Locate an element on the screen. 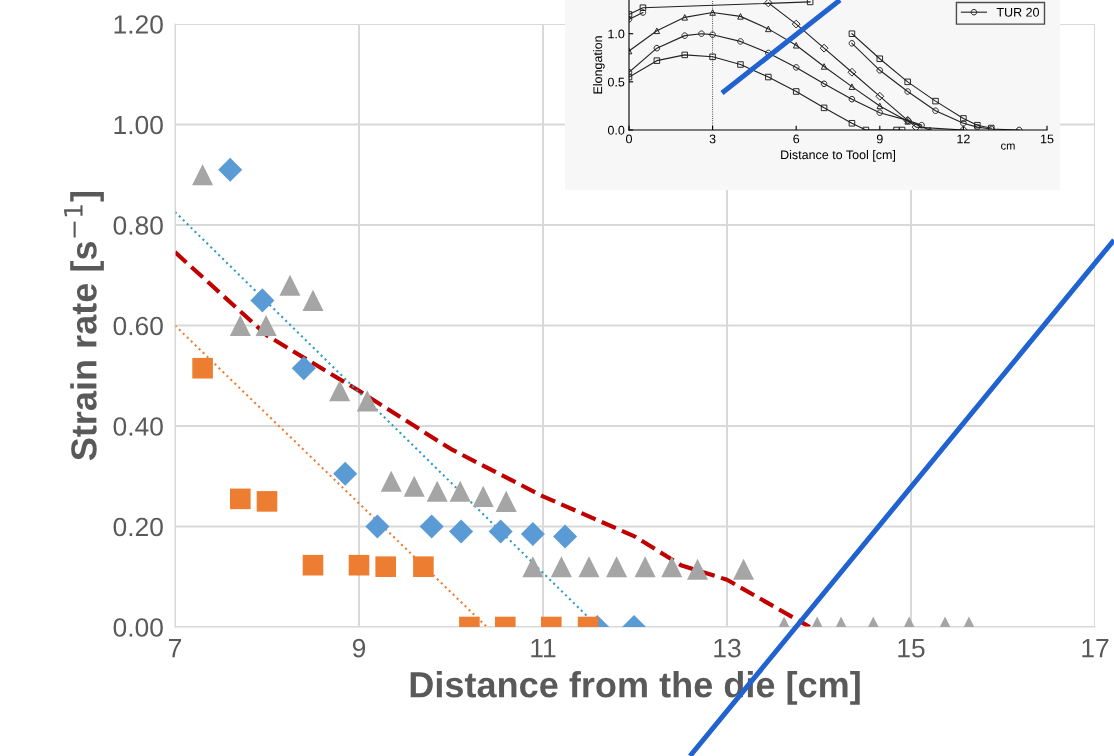 The width and height of the screenshot is (1114, 756). x-tick-label: 3 is located at coordinates (712, 139).